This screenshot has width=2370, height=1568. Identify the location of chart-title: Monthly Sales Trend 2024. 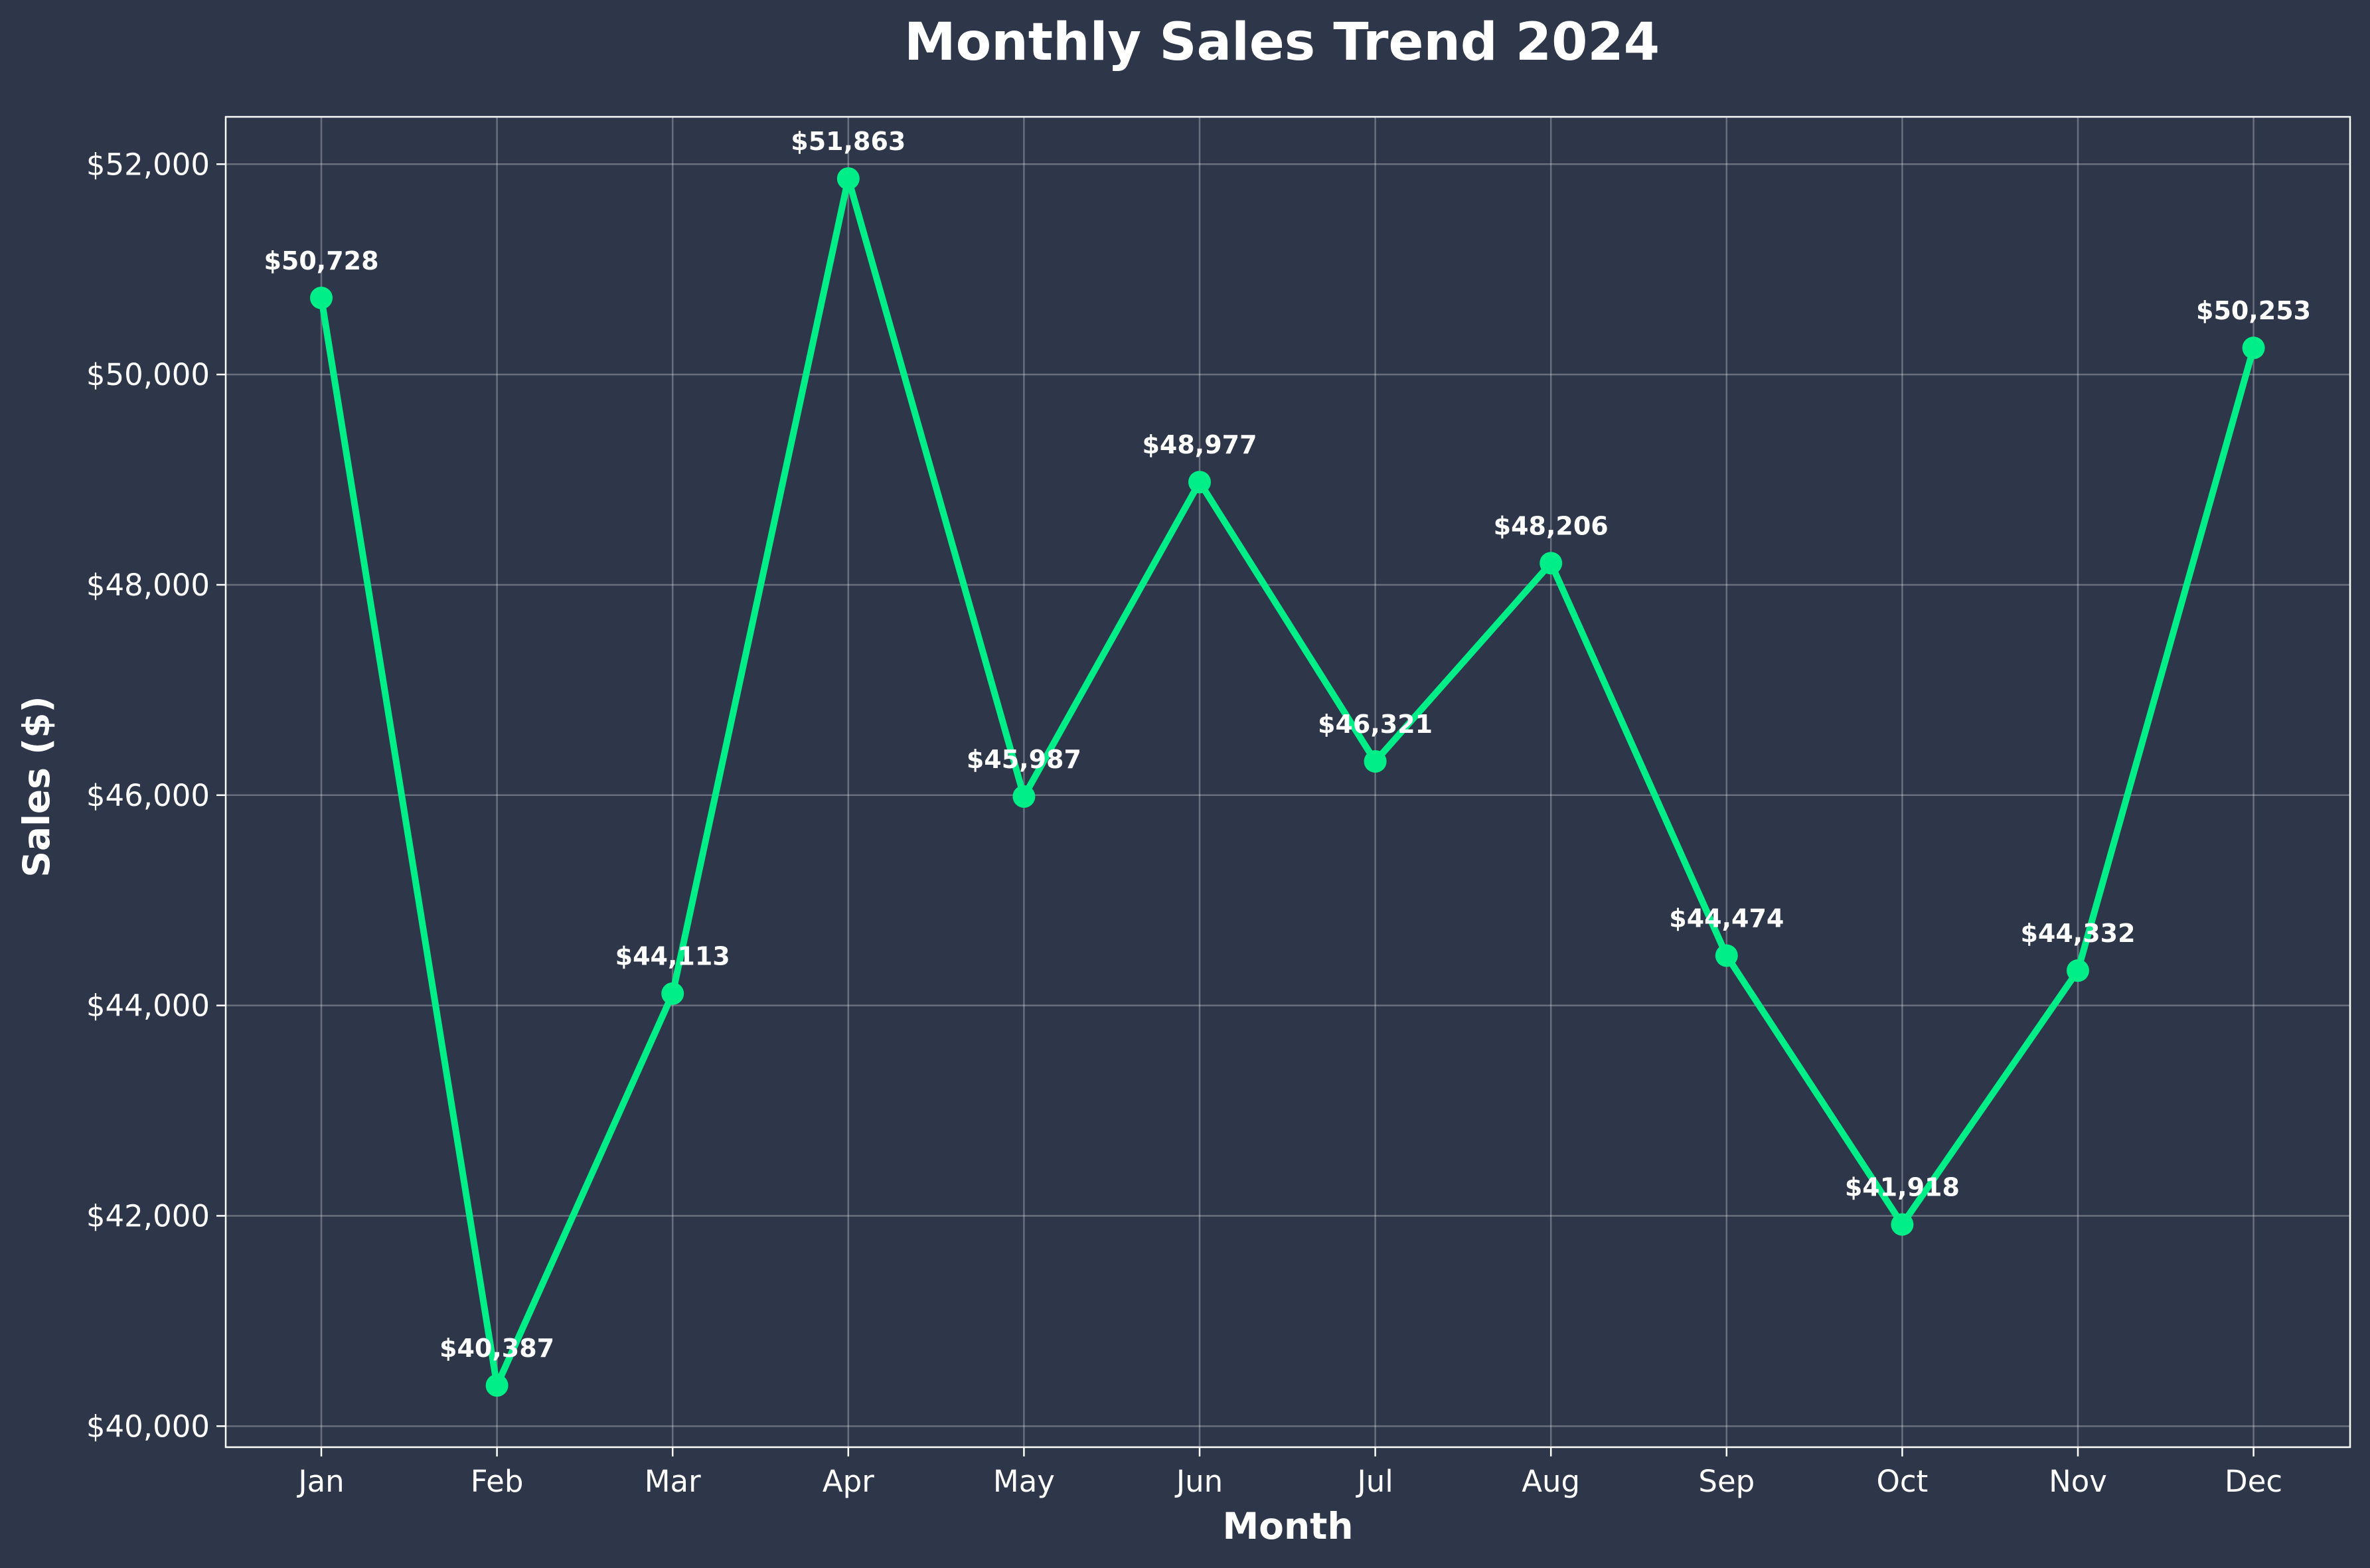
(1282, 42).